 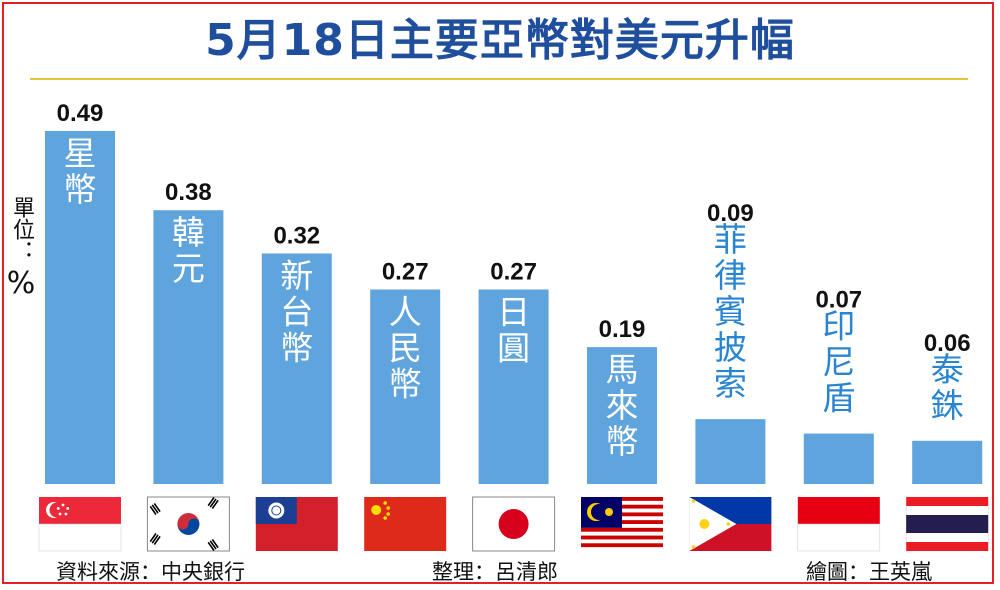 What do you see at coordinates (499, 79) in the screenshot?
I see `title-divider` at bounding box center [499, 79].